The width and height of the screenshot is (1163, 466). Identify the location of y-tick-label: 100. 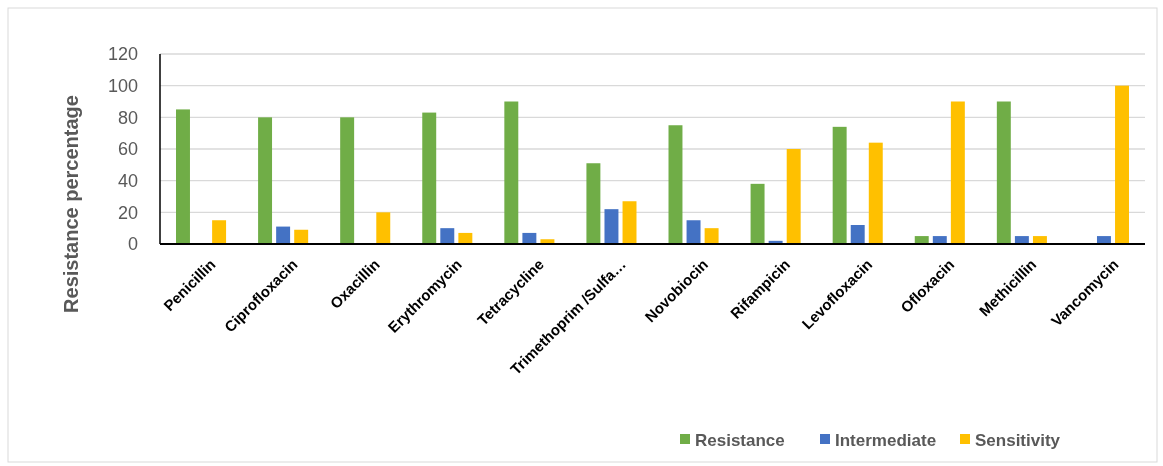
(122, 85).